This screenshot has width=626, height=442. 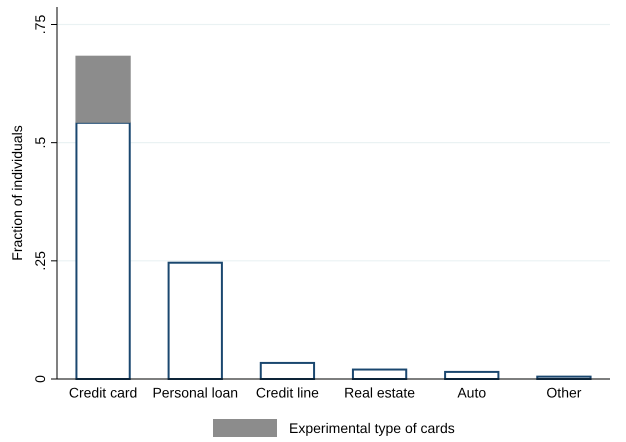 I want to click on y-tick-label: .25, so click(x=40, y=260).